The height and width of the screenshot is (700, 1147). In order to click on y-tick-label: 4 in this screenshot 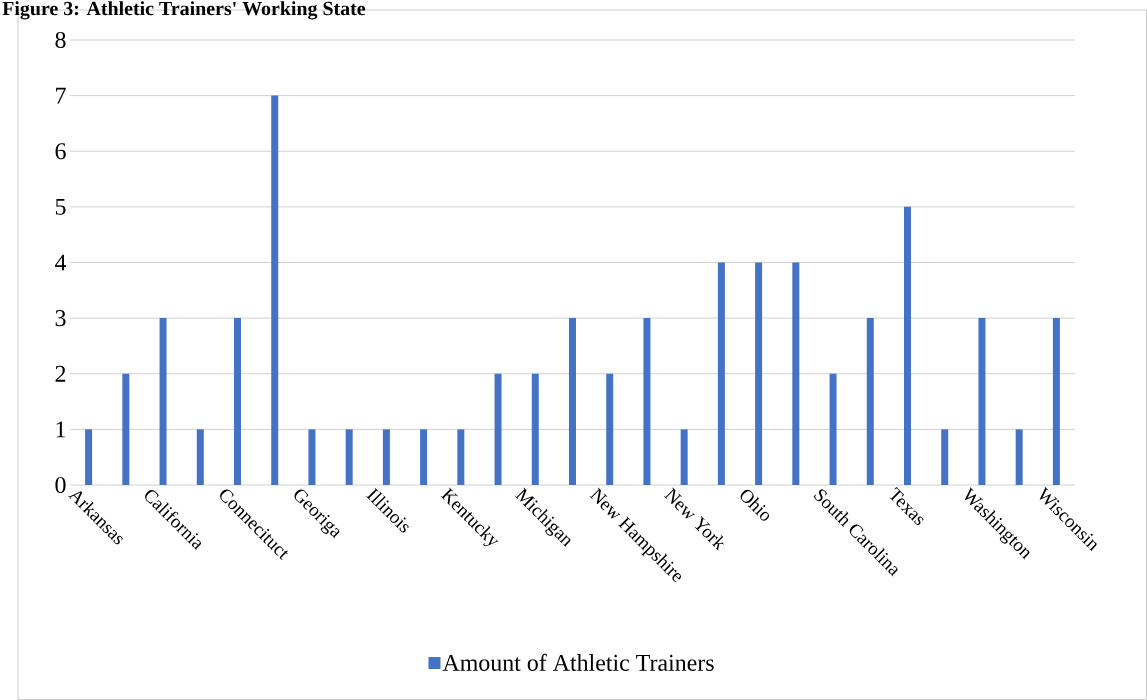, I will do `click(60, 262)`.